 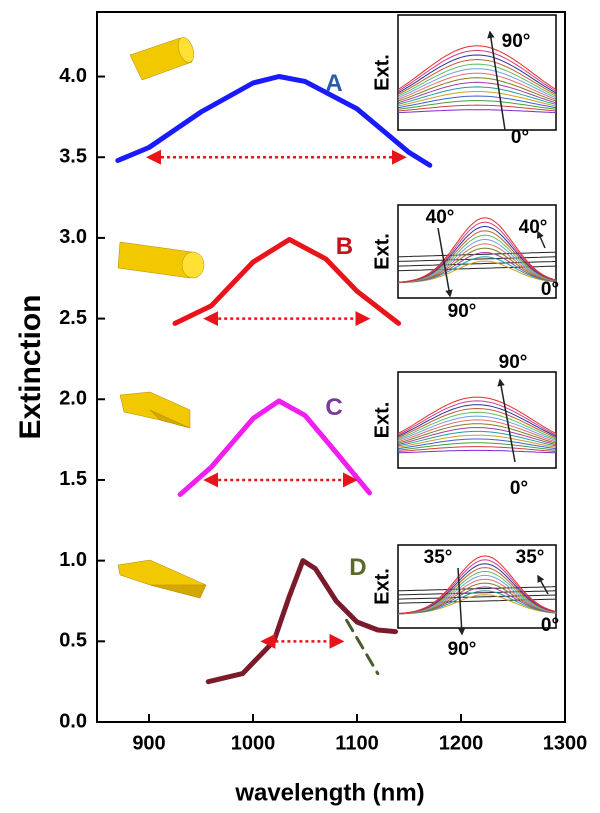 I want to click on x-tick-label: 1000, so click(x=253, y=743).